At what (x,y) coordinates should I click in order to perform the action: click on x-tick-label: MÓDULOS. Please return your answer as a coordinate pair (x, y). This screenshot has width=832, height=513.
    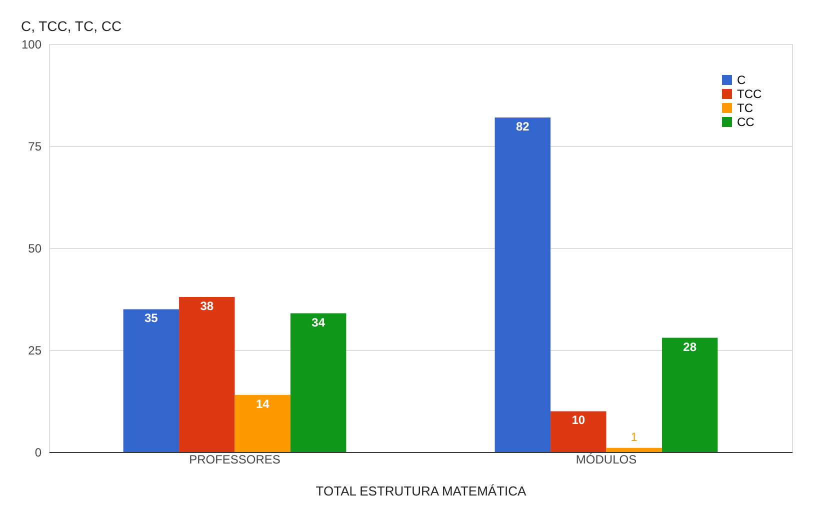
    Looking at the image, I should click on (606, 459).